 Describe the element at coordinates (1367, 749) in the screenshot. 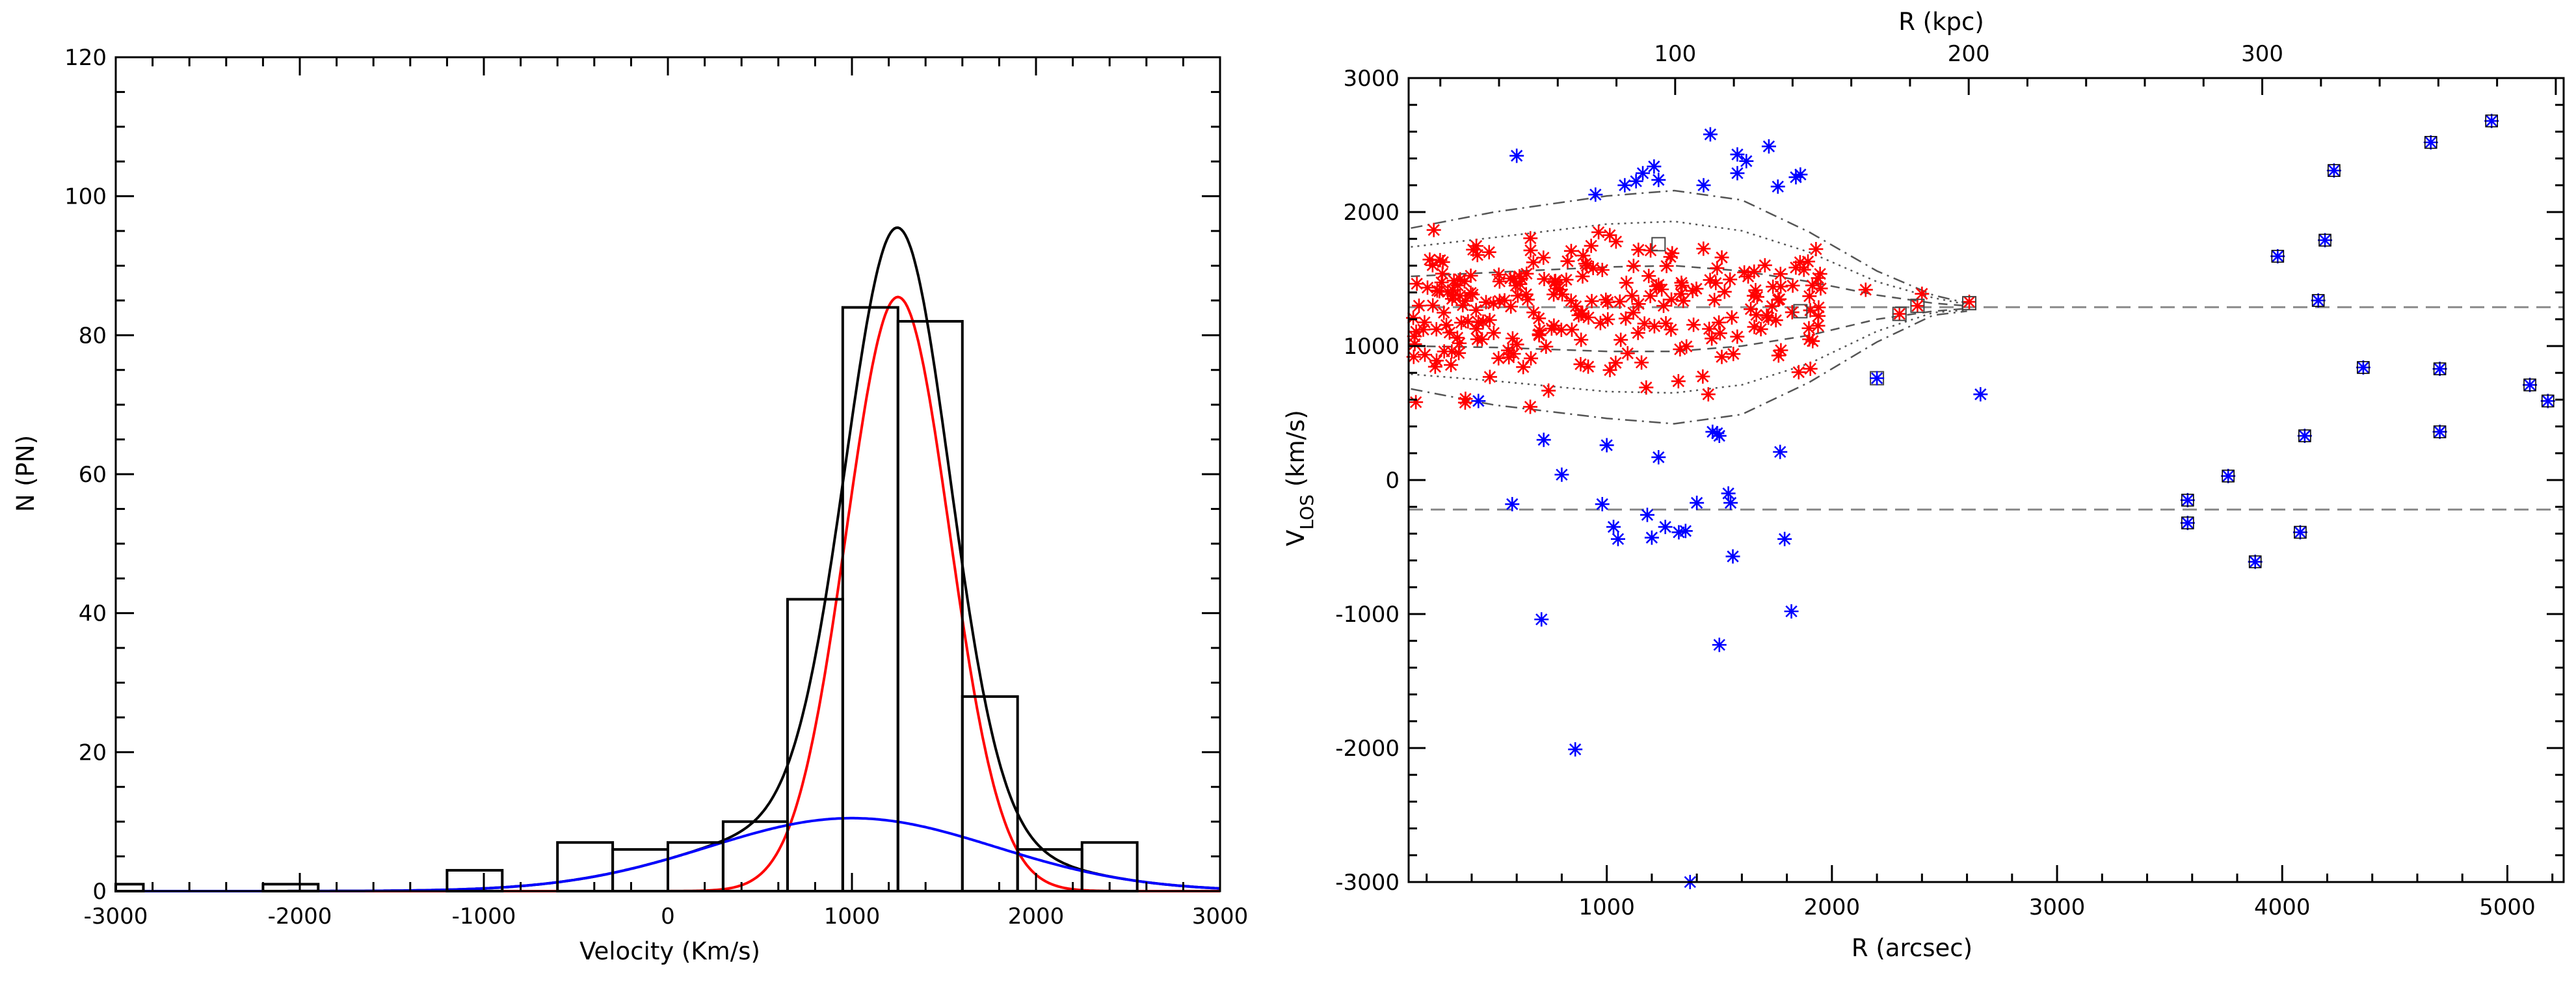

I see `y-tick-label: -2000` at that location.